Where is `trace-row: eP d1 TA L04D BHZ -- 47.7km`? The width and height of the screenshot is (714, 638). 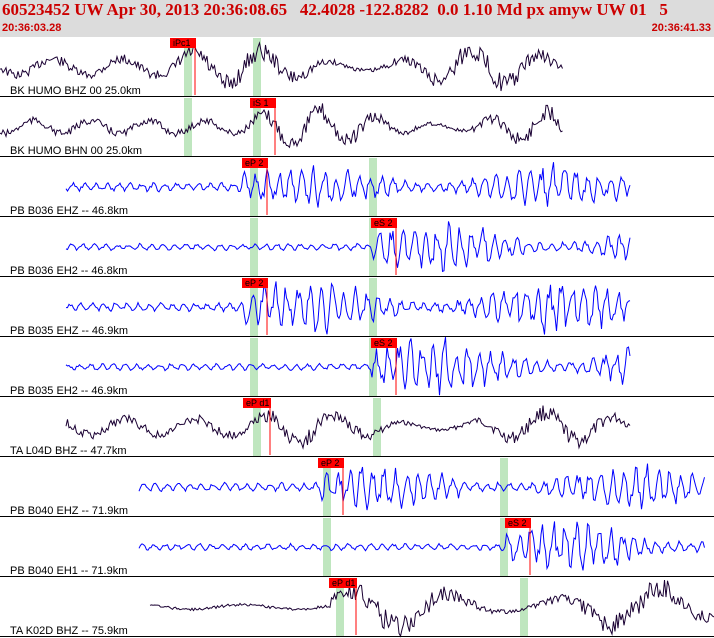
trace-row: eP d1 TA L04D BHZ -- 47.7km is located at coordinates (357, 427).